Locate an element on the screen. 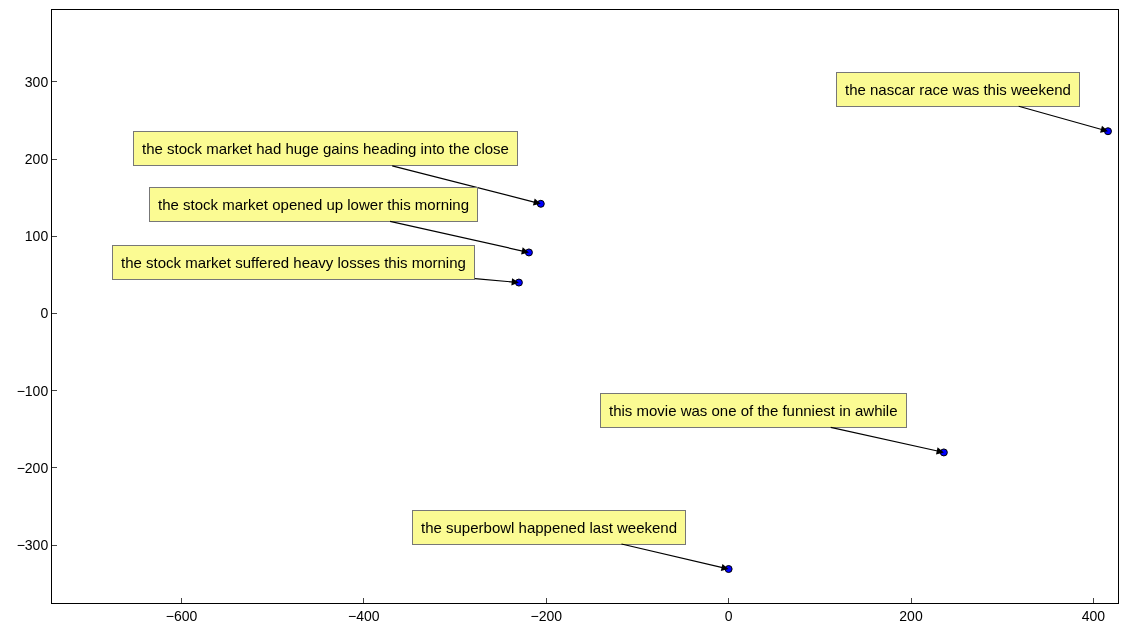 This screenshot has width=1121, height=626. x-tick-label: −200 is located at coordinates (546, 615).